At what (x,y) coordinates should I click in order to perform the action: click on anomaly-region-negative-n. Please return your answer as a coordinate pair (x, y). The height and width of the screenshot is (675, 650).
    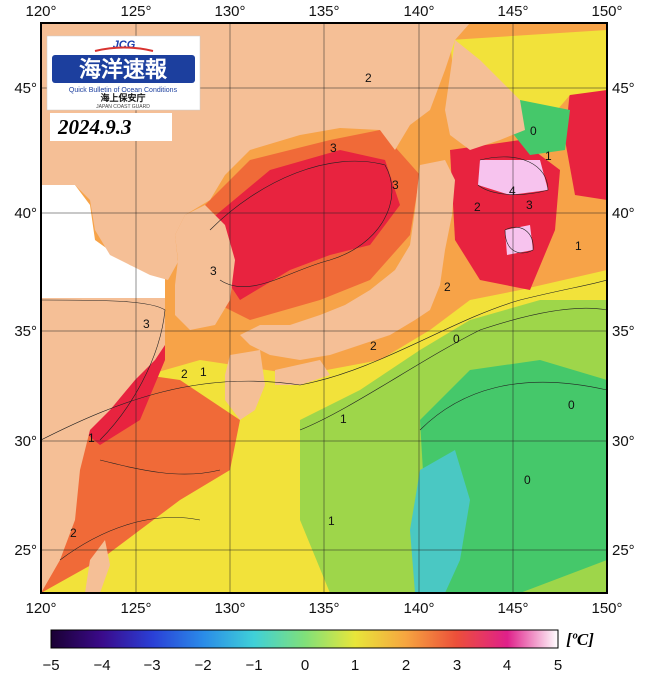
    Looking at the image, I should click on (540, 127).